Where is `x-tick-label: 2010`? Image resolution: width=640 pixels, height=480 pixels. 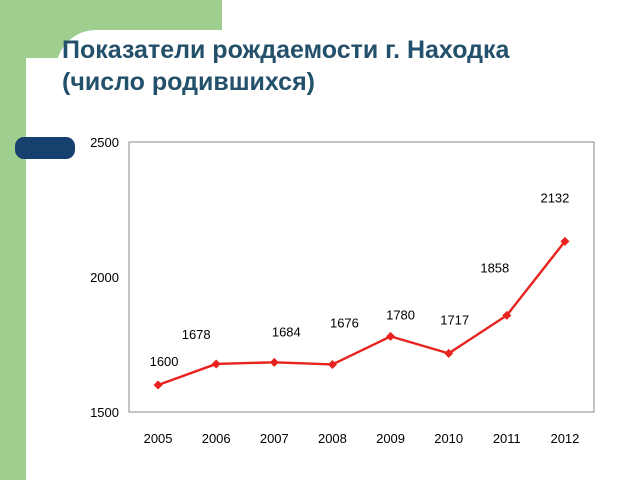
x-tick-label: 2010 is located at coordinates (448, 438).